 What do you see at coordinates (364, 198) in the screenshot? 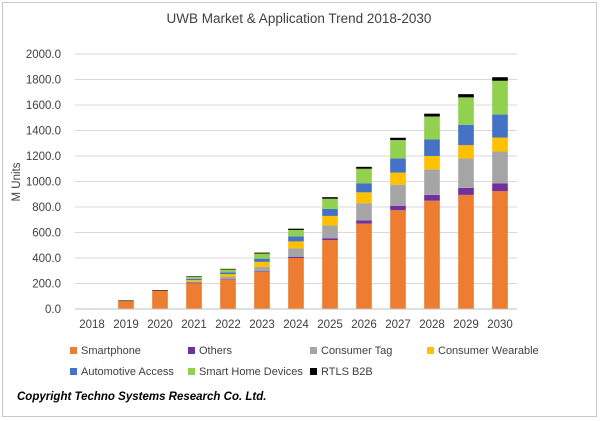
I see `bar-2026-consumer-wearable` at bounding box center [364, 198].